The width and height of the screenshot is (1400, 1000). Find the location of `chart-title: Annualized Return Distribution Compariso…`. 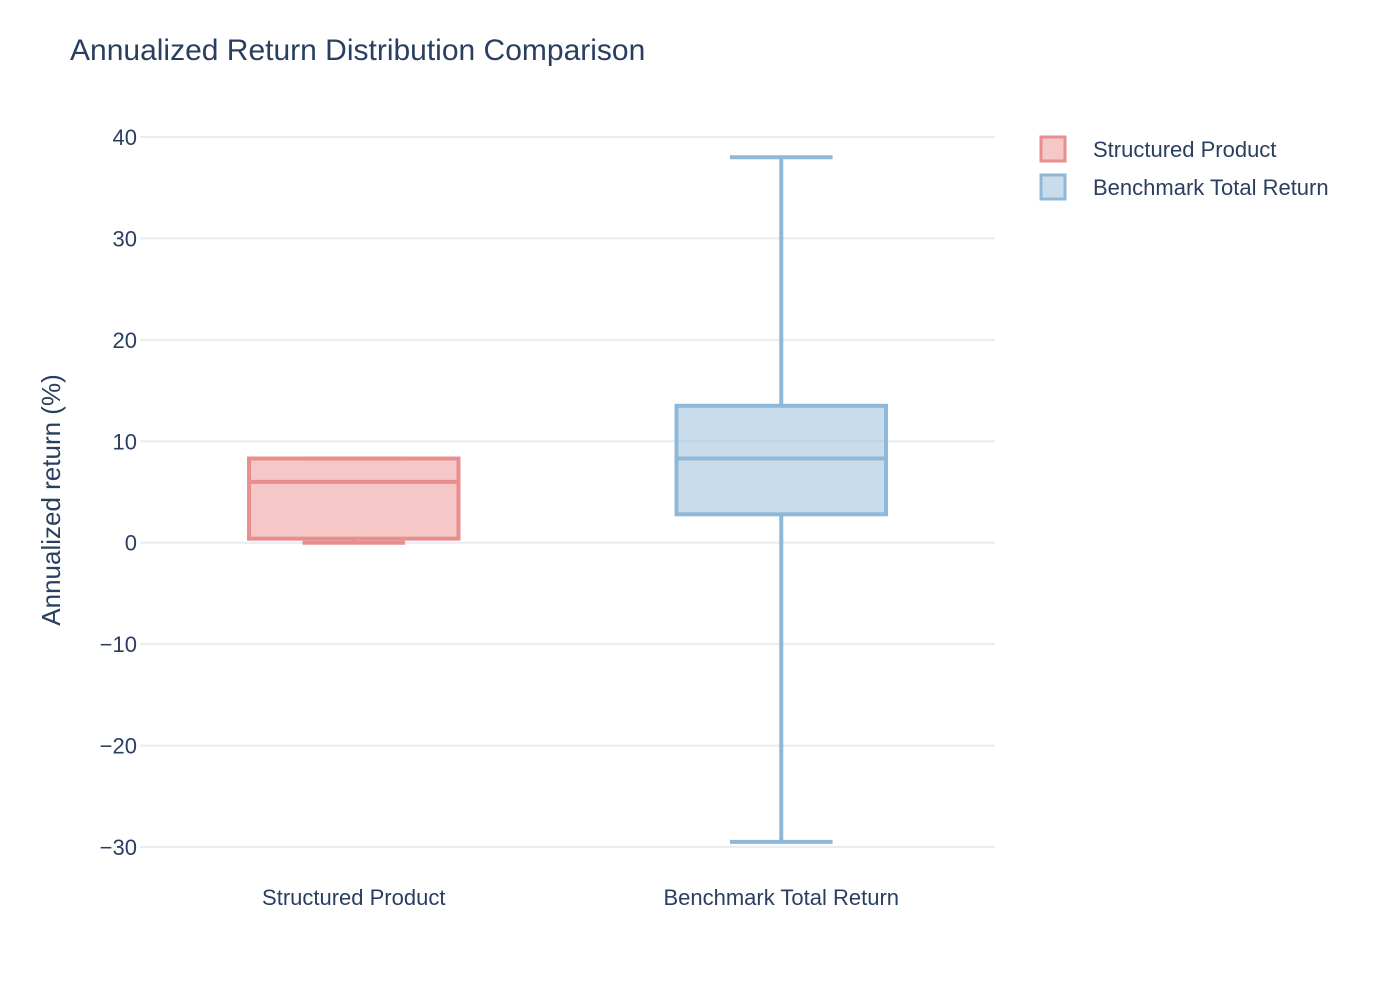

chart-title: Annualized Return Distribution Compariso… is located at coordinates (357, 50).